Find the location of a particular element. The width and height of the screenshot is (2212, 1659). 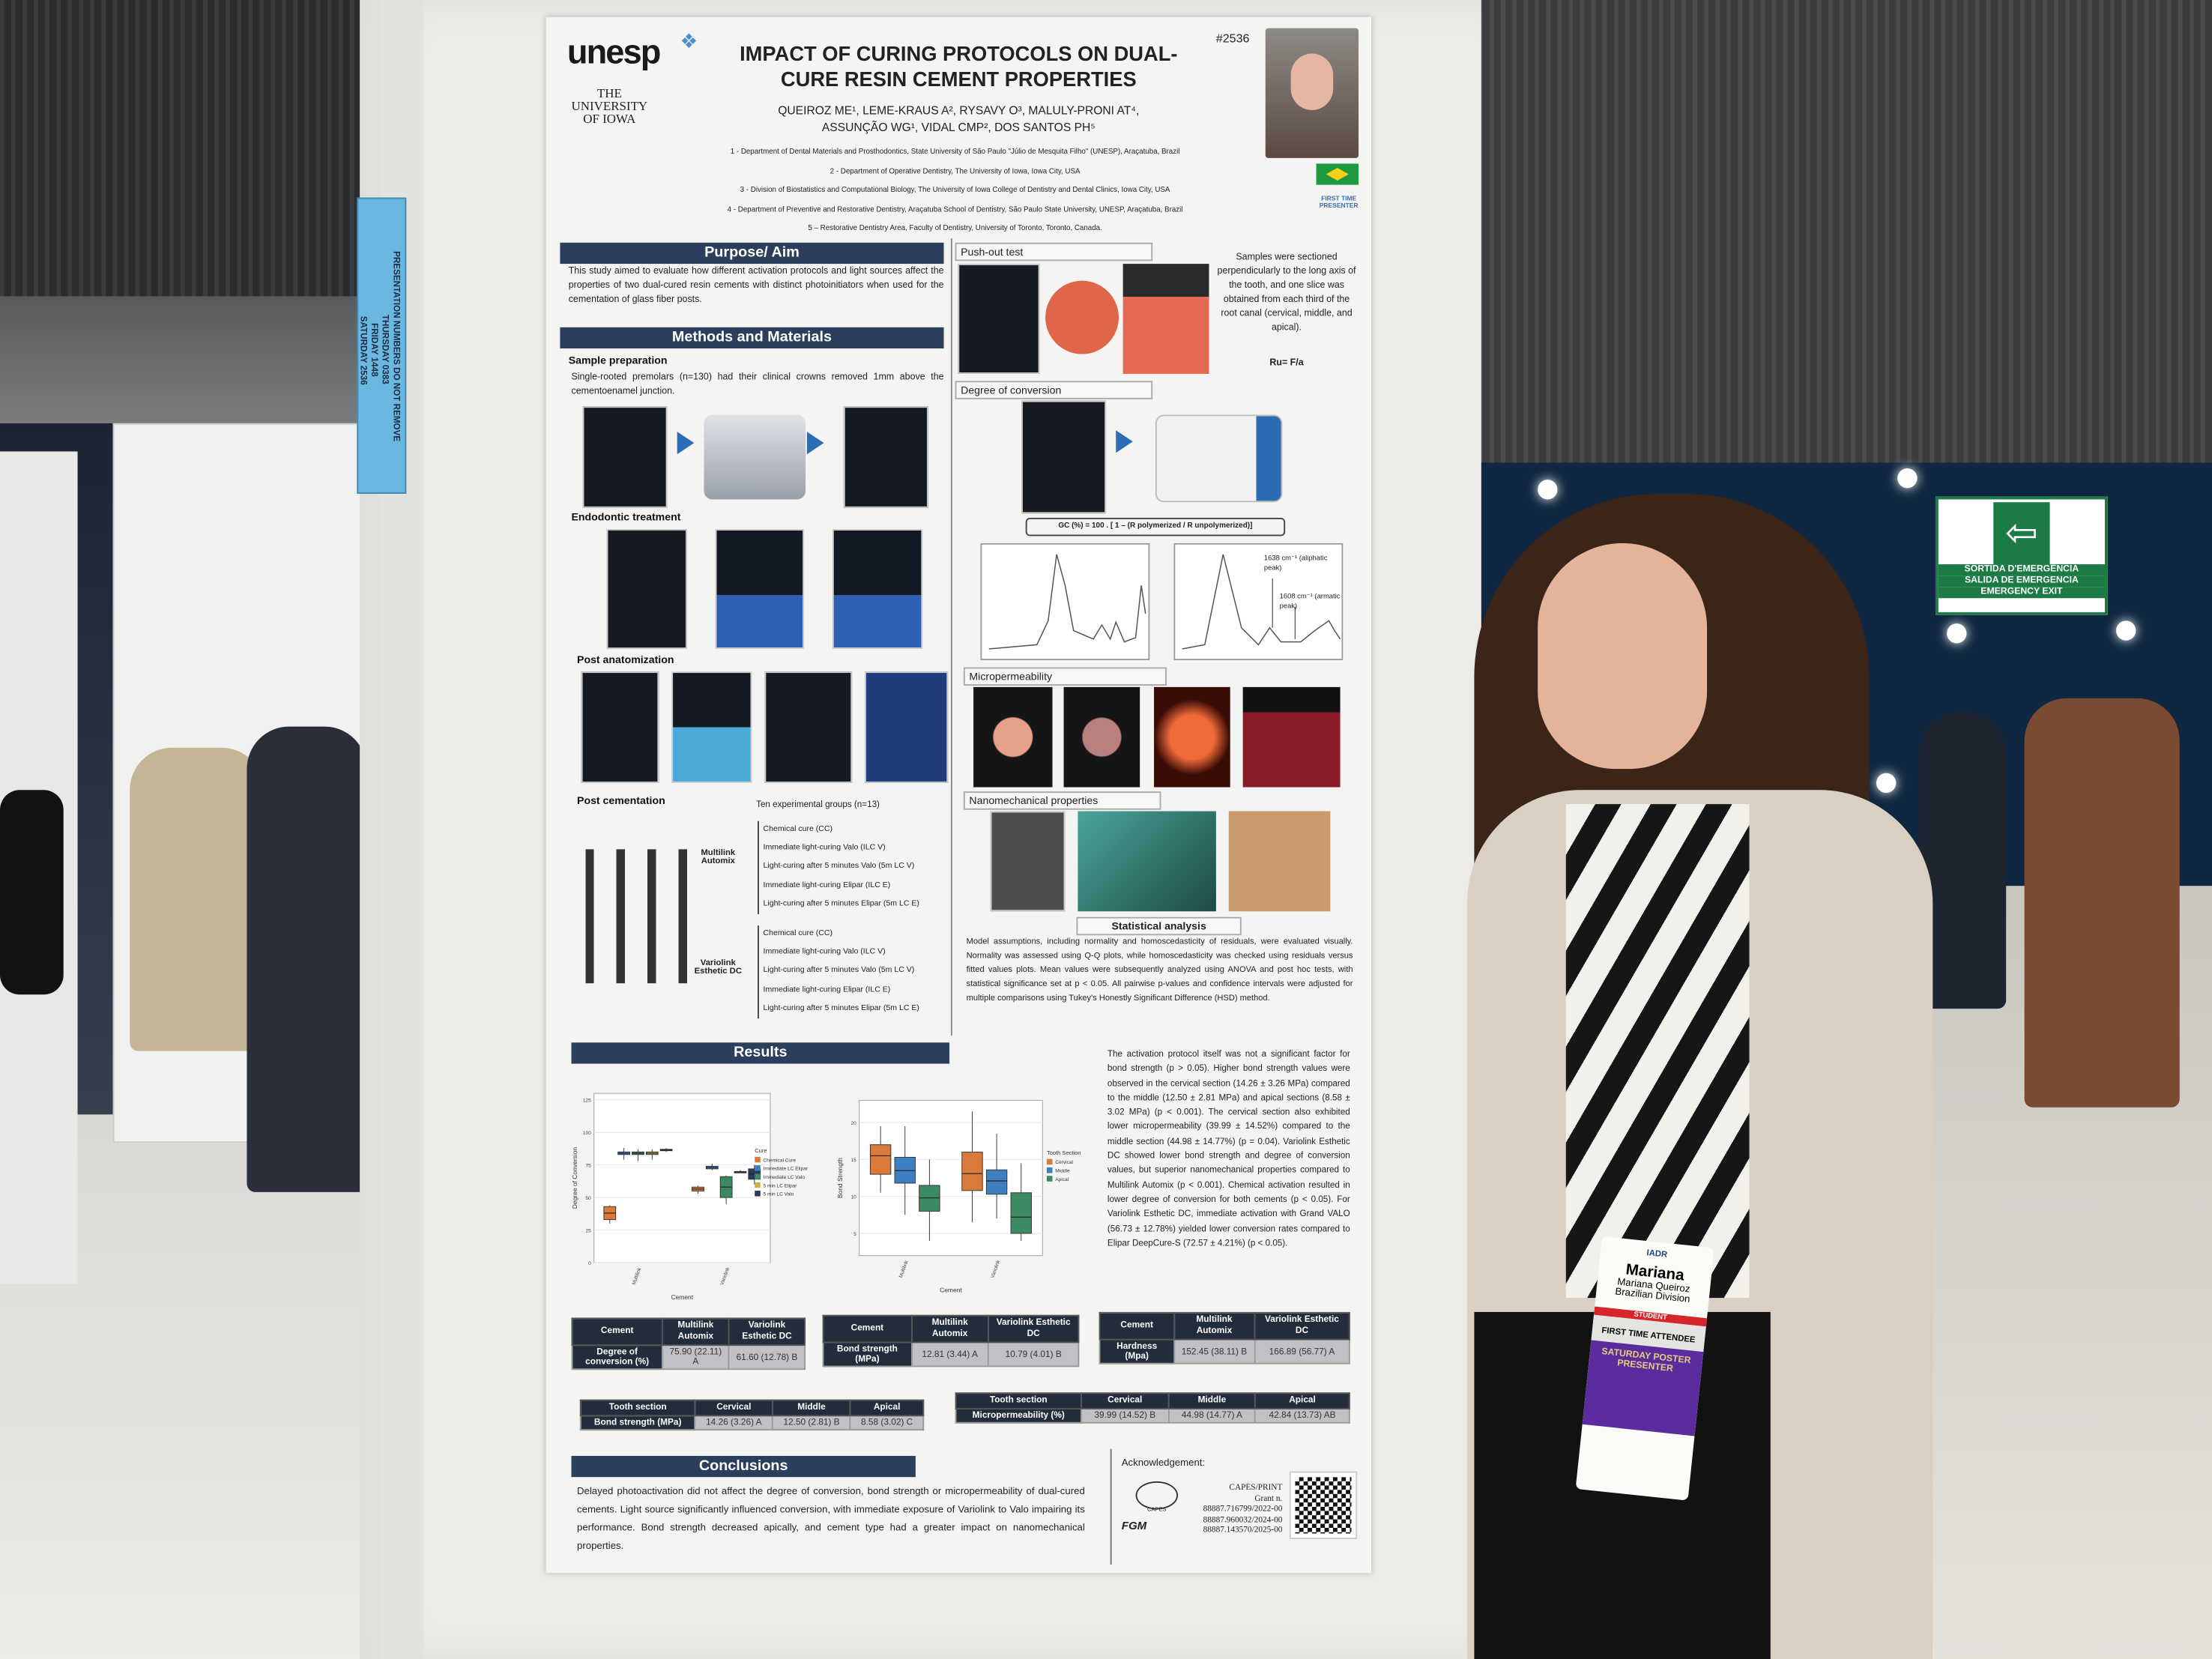

sample-prep-title: Sample preparation is located at coordinates (618, 361).